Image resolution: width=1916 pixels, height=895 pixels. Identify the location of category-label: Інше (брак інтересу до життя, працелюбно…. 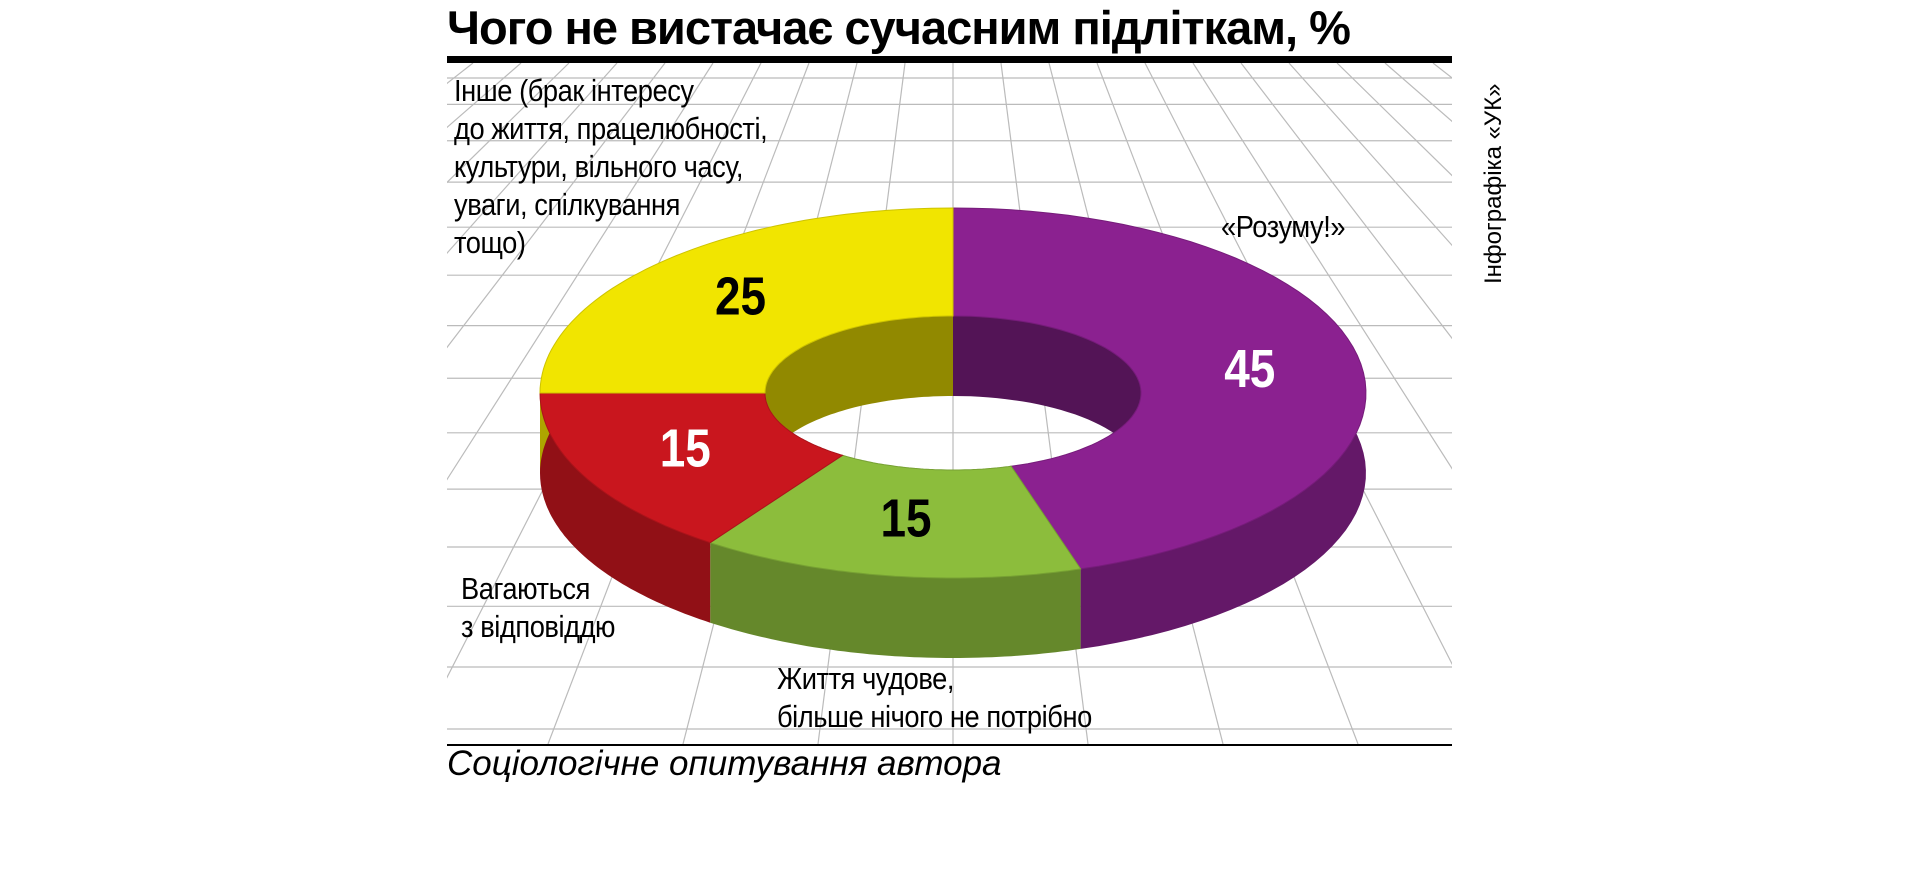
(611, 166).